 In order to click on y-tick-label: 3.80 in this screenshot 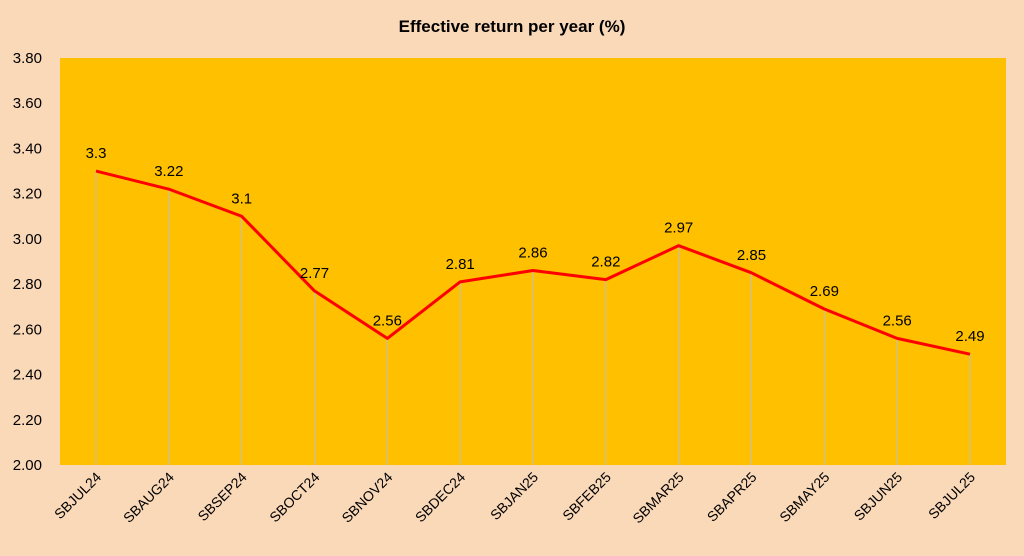, I will do `click(27, 58)`.